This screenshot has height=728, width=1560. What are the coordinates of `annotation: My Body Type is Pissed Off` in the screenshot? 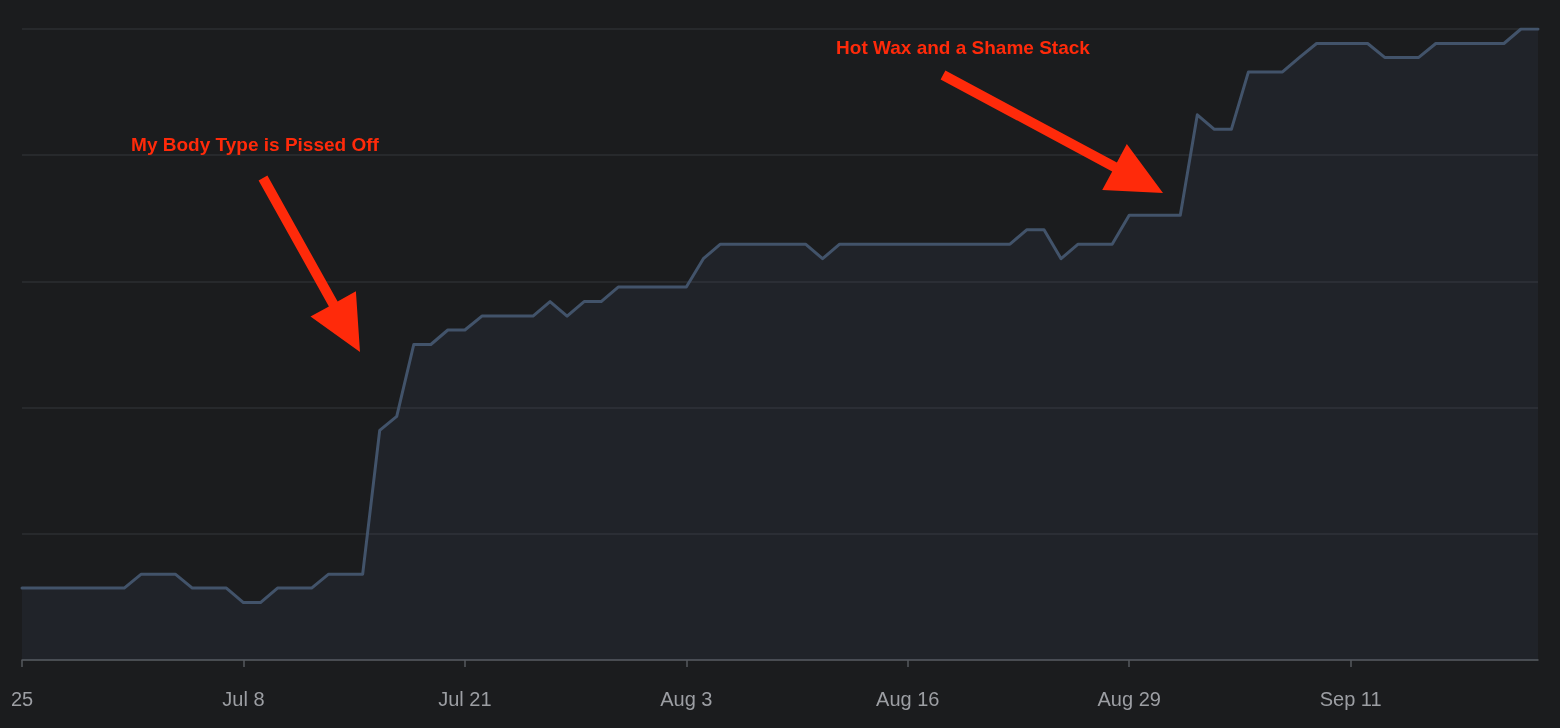 It's located at (255, 145).